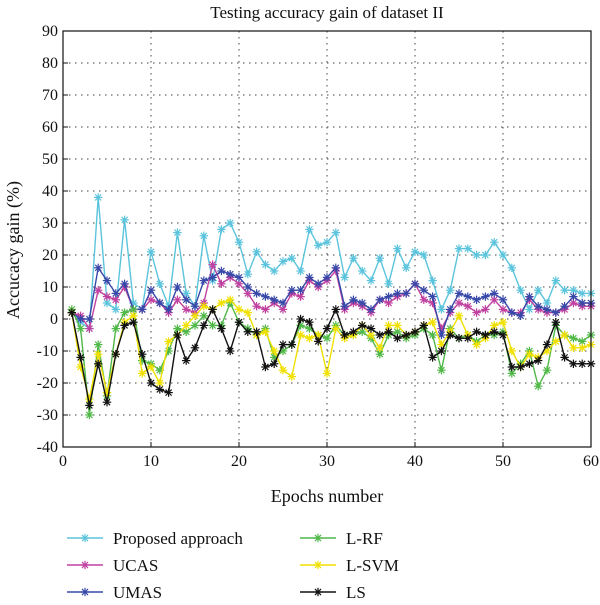 The height and width of the screenshot is (605, 600). Describe the element at coordinates (50, 127) in the screenshot. I see `y-tick-label: 60` at that location.